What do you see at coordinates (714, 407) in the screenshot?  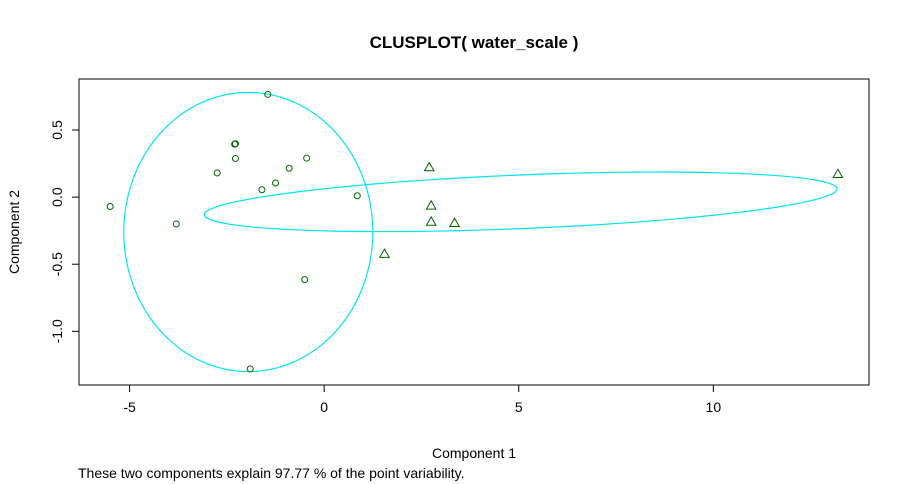 I see `x-tick-label: 10` at bounding box center [714, 407].